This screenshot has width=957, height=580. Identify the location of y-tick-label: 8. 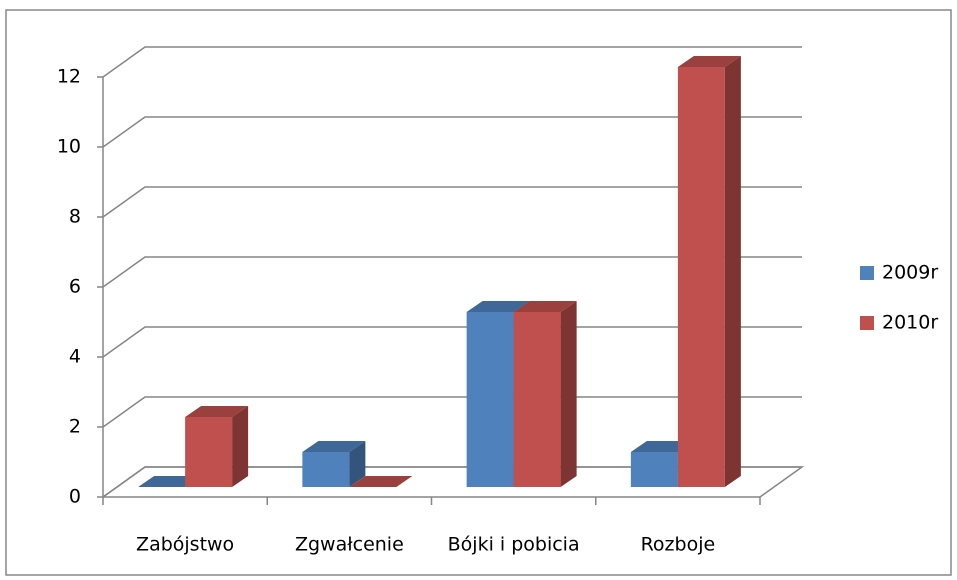
(75, 217).